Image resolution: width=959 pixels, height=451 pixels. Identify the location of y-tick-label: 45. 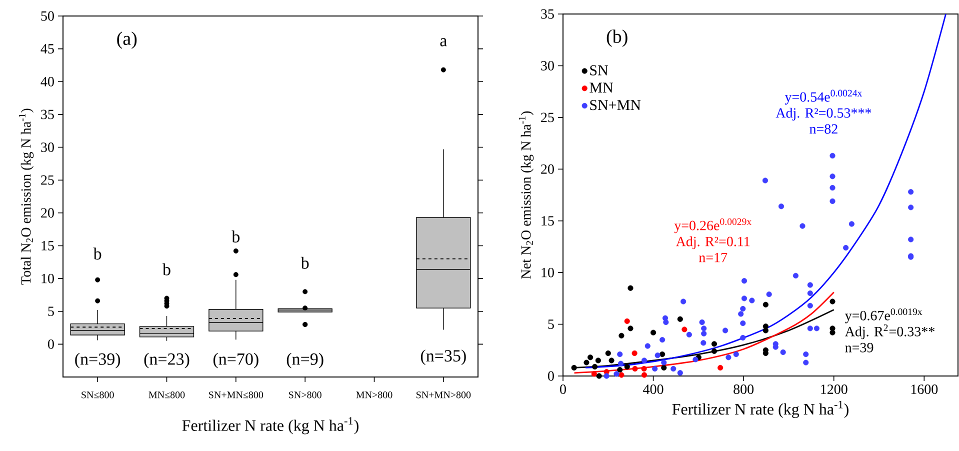
(47, 49).